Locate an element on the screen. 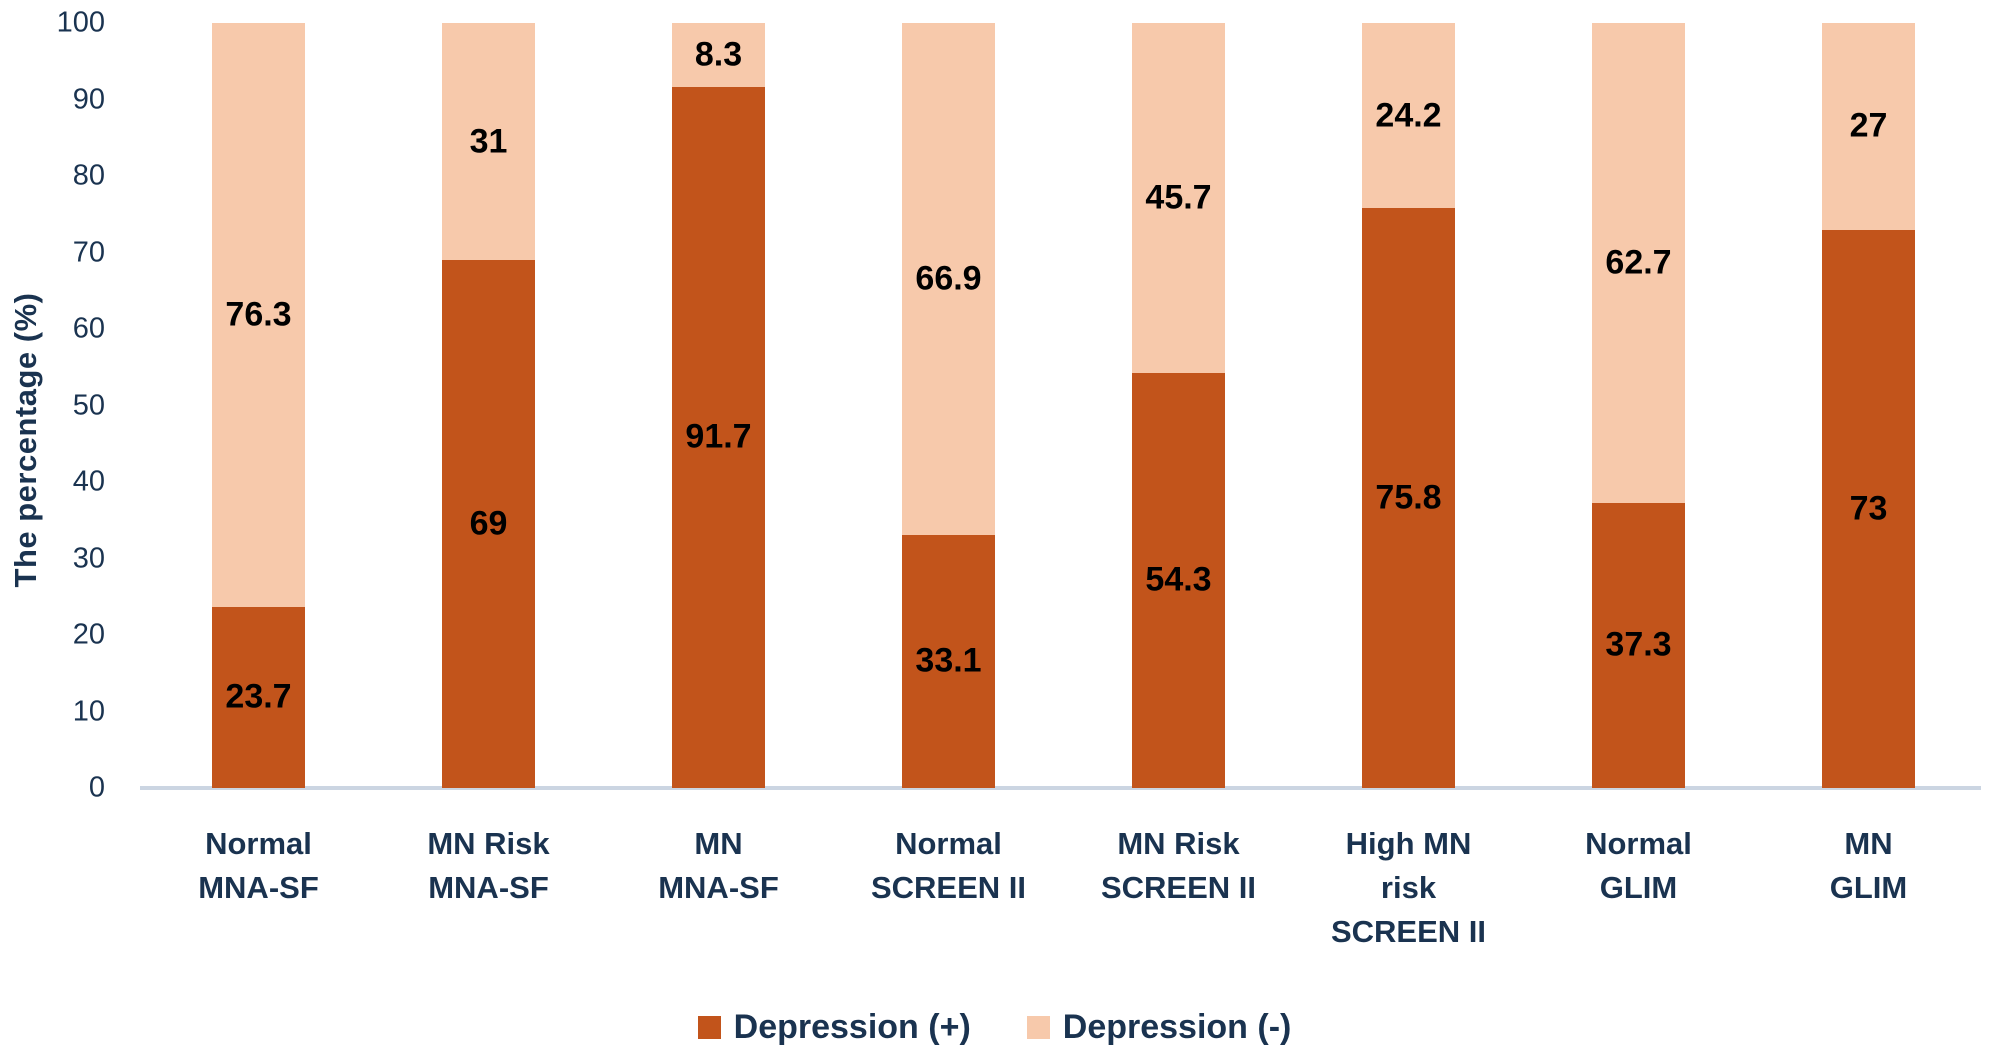  y-tick-label: 60 is located at coordinates (88, 328).